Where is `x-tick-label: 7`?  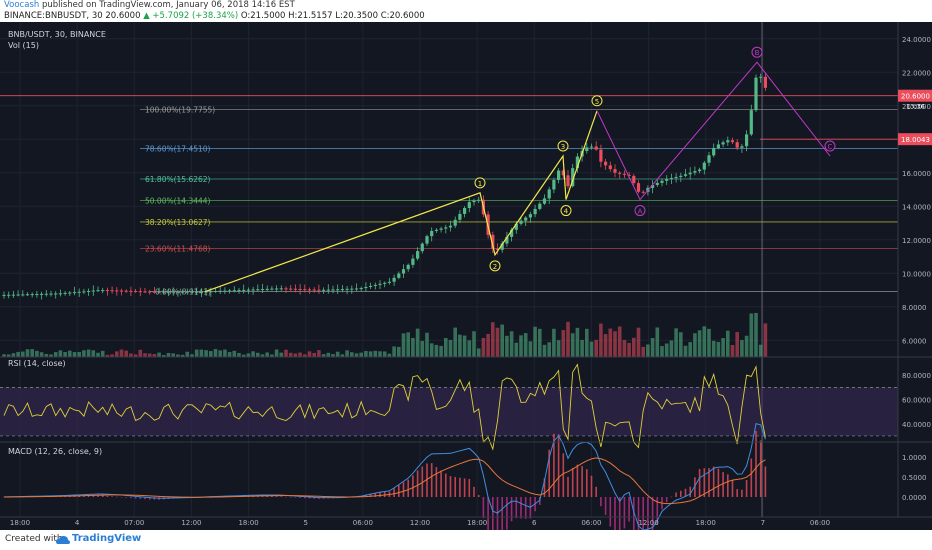
x-tick-label: 7 is located at coordinates (763, 523).